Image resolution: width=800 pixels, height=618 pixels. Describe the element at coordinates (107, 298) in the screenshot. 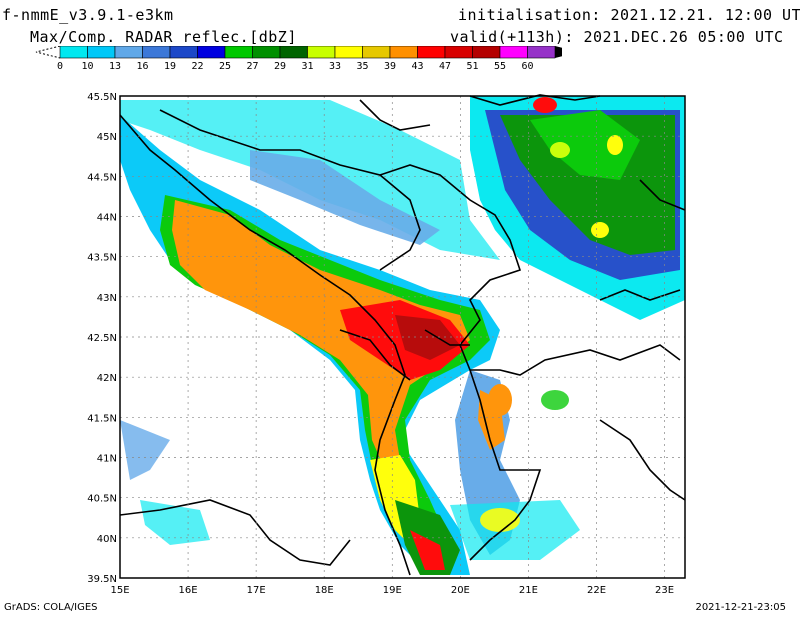

I see `latitude-tick-label: 43N` at that location.